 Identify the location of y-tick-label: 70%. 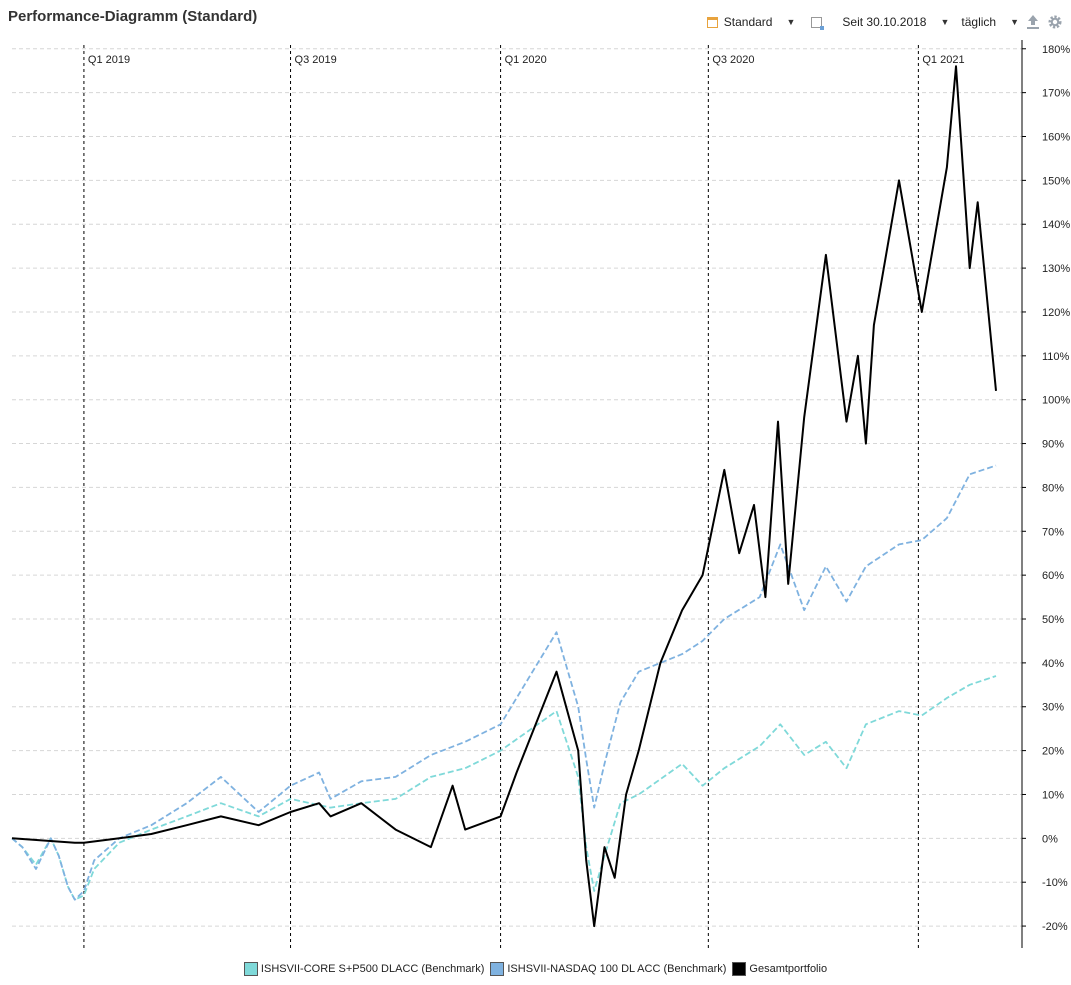
(1053, 532).